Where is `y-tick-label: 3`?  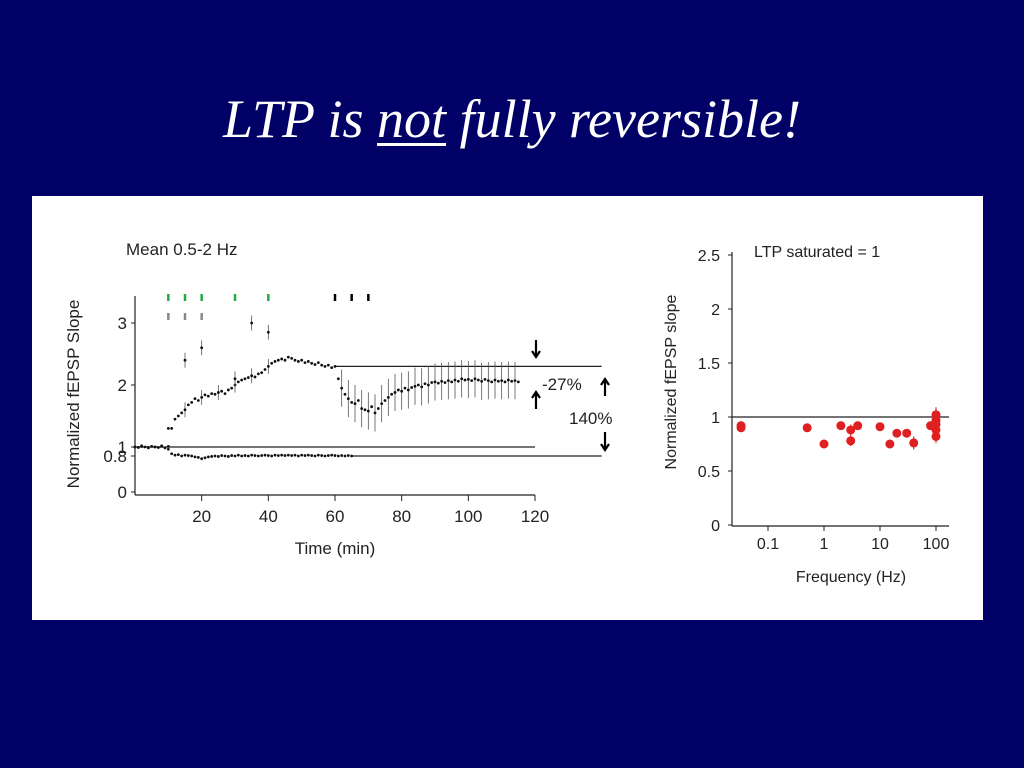 y-tick-label: 3 is located at coordinates (122, 323).